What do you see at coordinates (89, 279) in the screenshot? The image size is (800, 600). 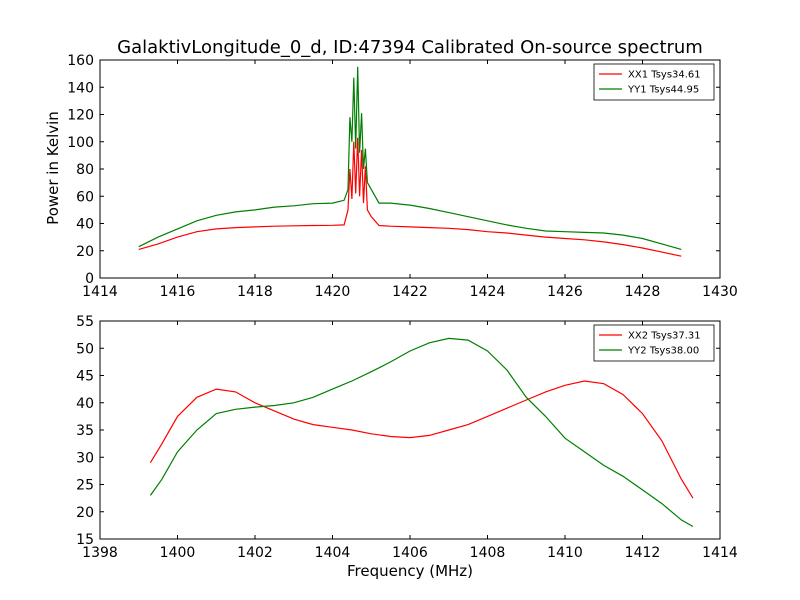 I see `y-tick-label: 0` at bounding box center [89, 279].